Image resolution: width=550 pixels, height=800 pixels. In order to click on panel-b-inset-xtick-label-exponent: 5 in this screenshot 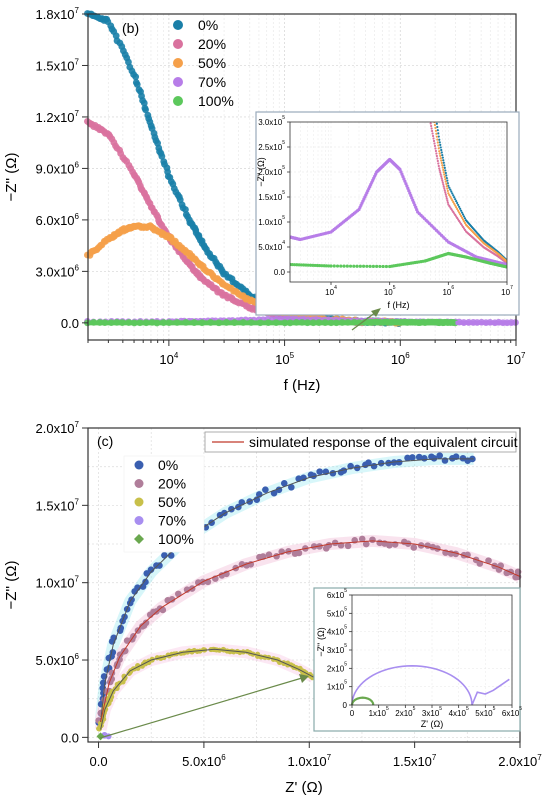, I will do `click(394, 288)`.